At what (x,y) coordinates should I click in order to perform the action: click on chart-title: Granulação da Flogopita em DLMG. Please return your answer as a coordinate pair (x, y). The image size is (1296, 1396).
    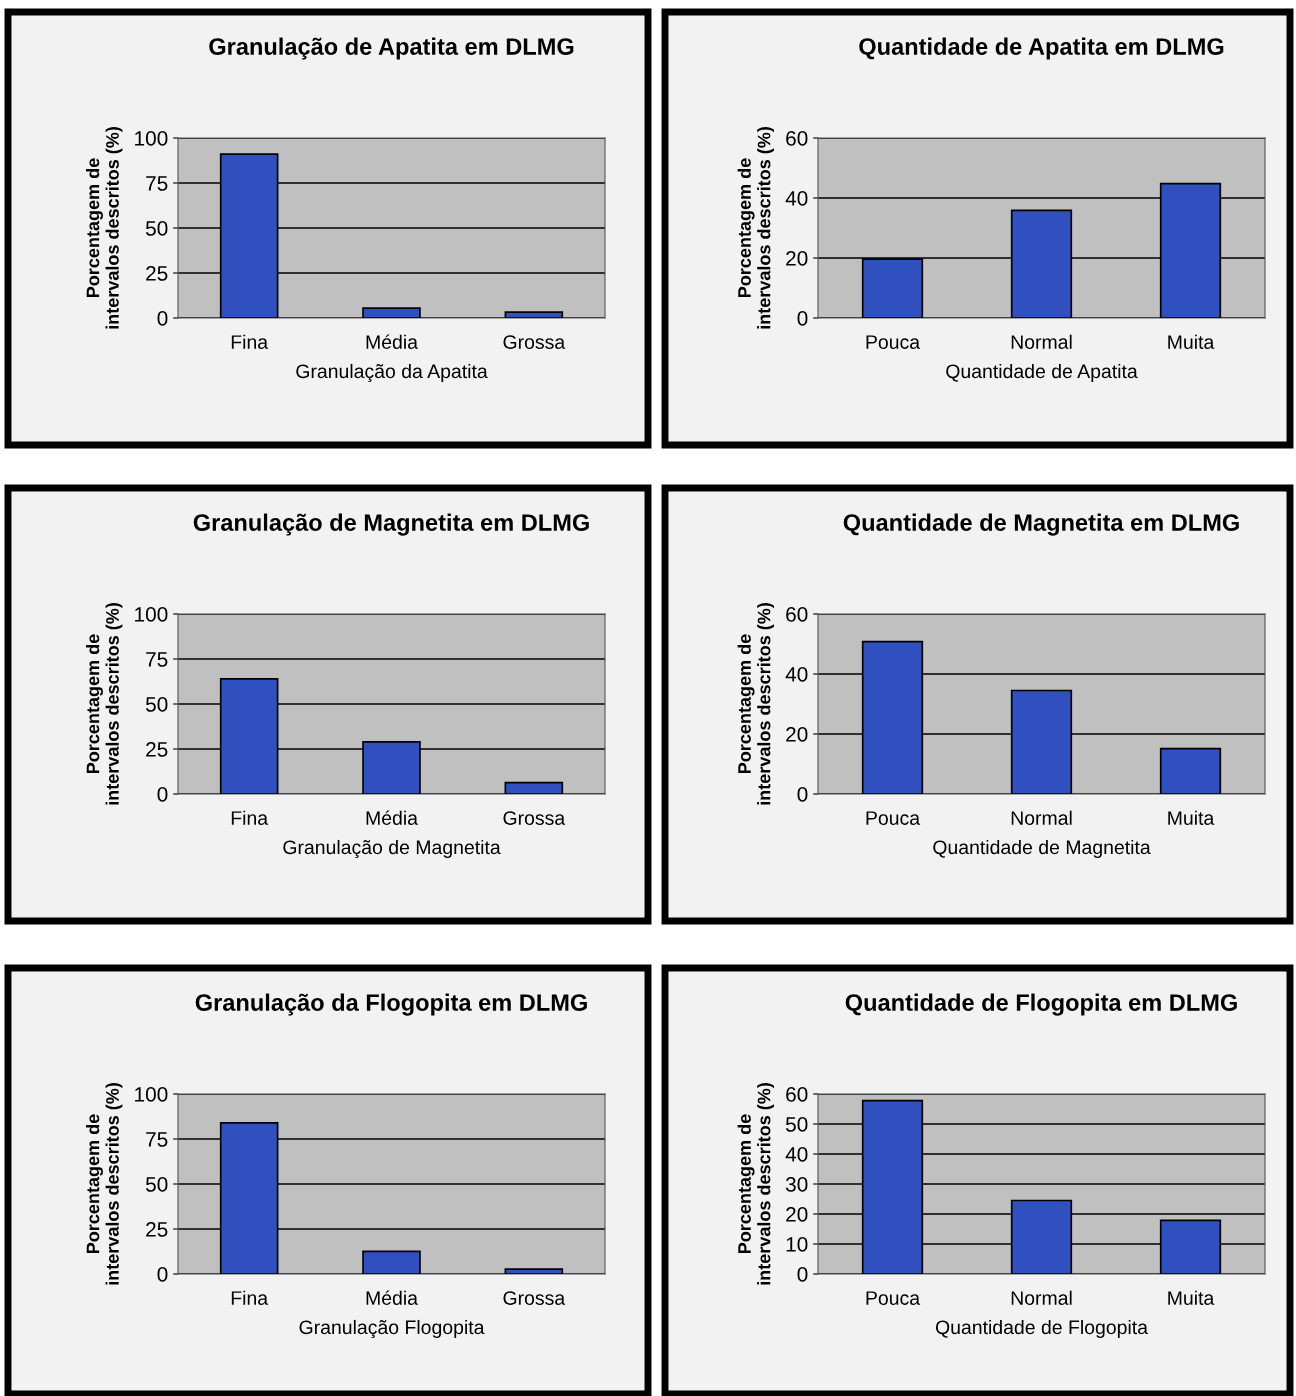
    Looking at the image, I should click on (391, 1004).